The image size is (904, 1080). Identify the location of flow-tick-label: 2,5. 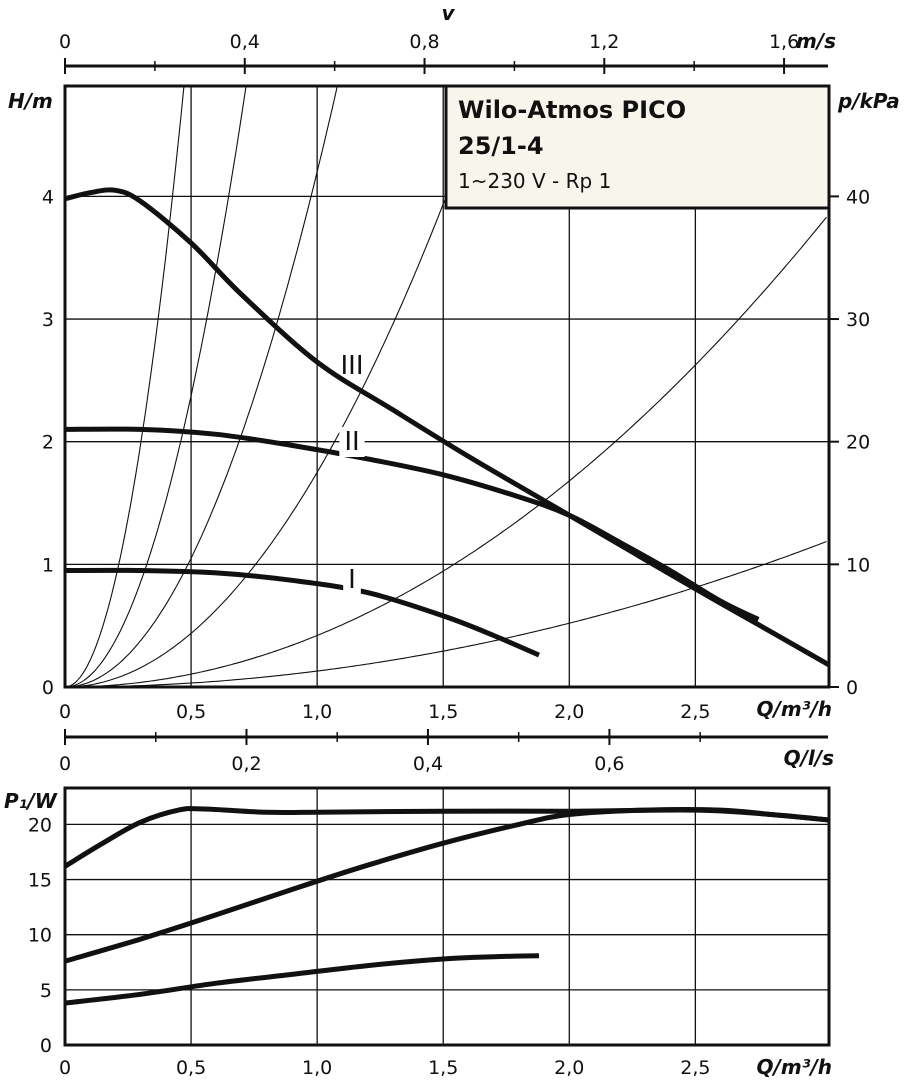
(695, 712).